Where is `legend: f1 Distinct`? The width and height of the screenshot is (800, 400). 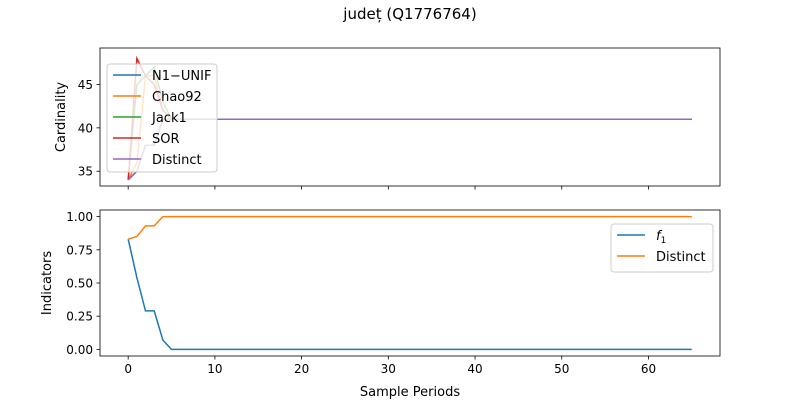 legend: f1 Distinct is located at coordinates (662, 248).